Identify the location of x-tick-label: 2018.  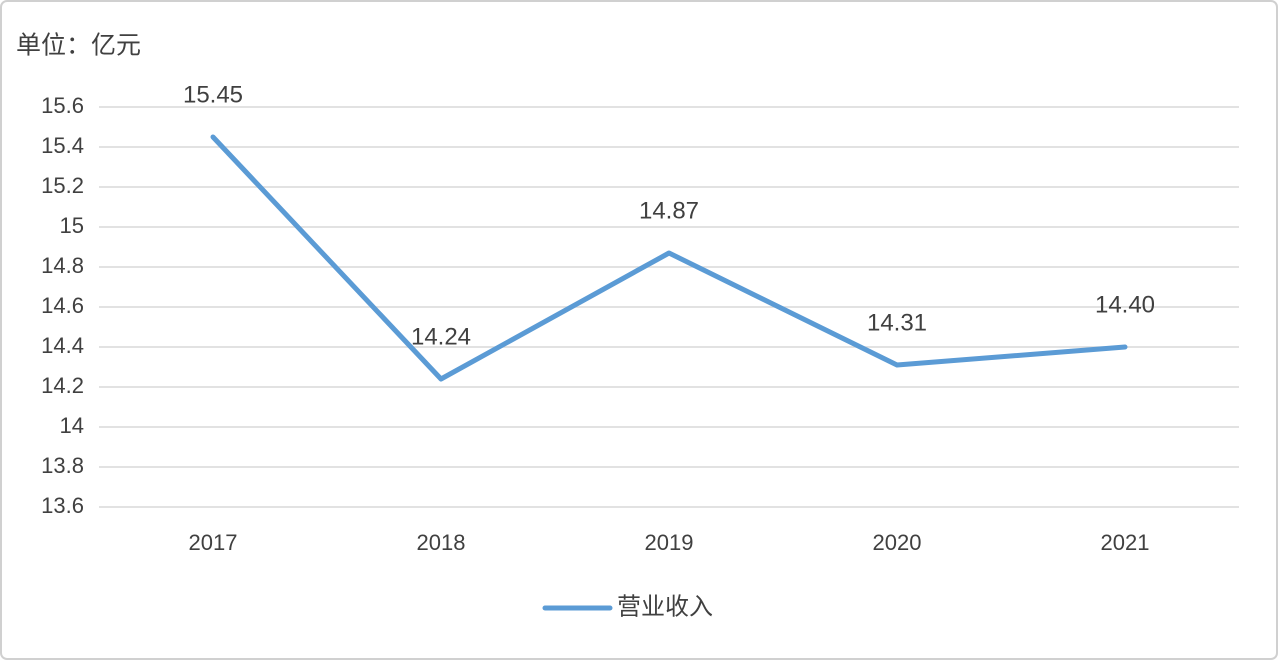
(441, 542).